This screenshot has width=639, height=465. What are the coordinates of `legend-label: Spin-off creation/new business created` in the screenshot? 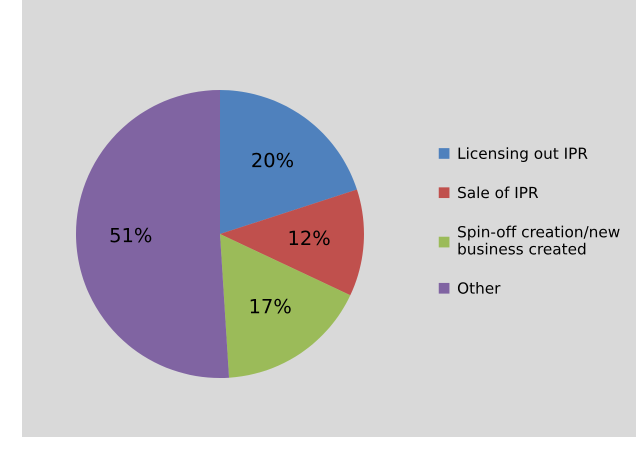 It's located at (539, 240).